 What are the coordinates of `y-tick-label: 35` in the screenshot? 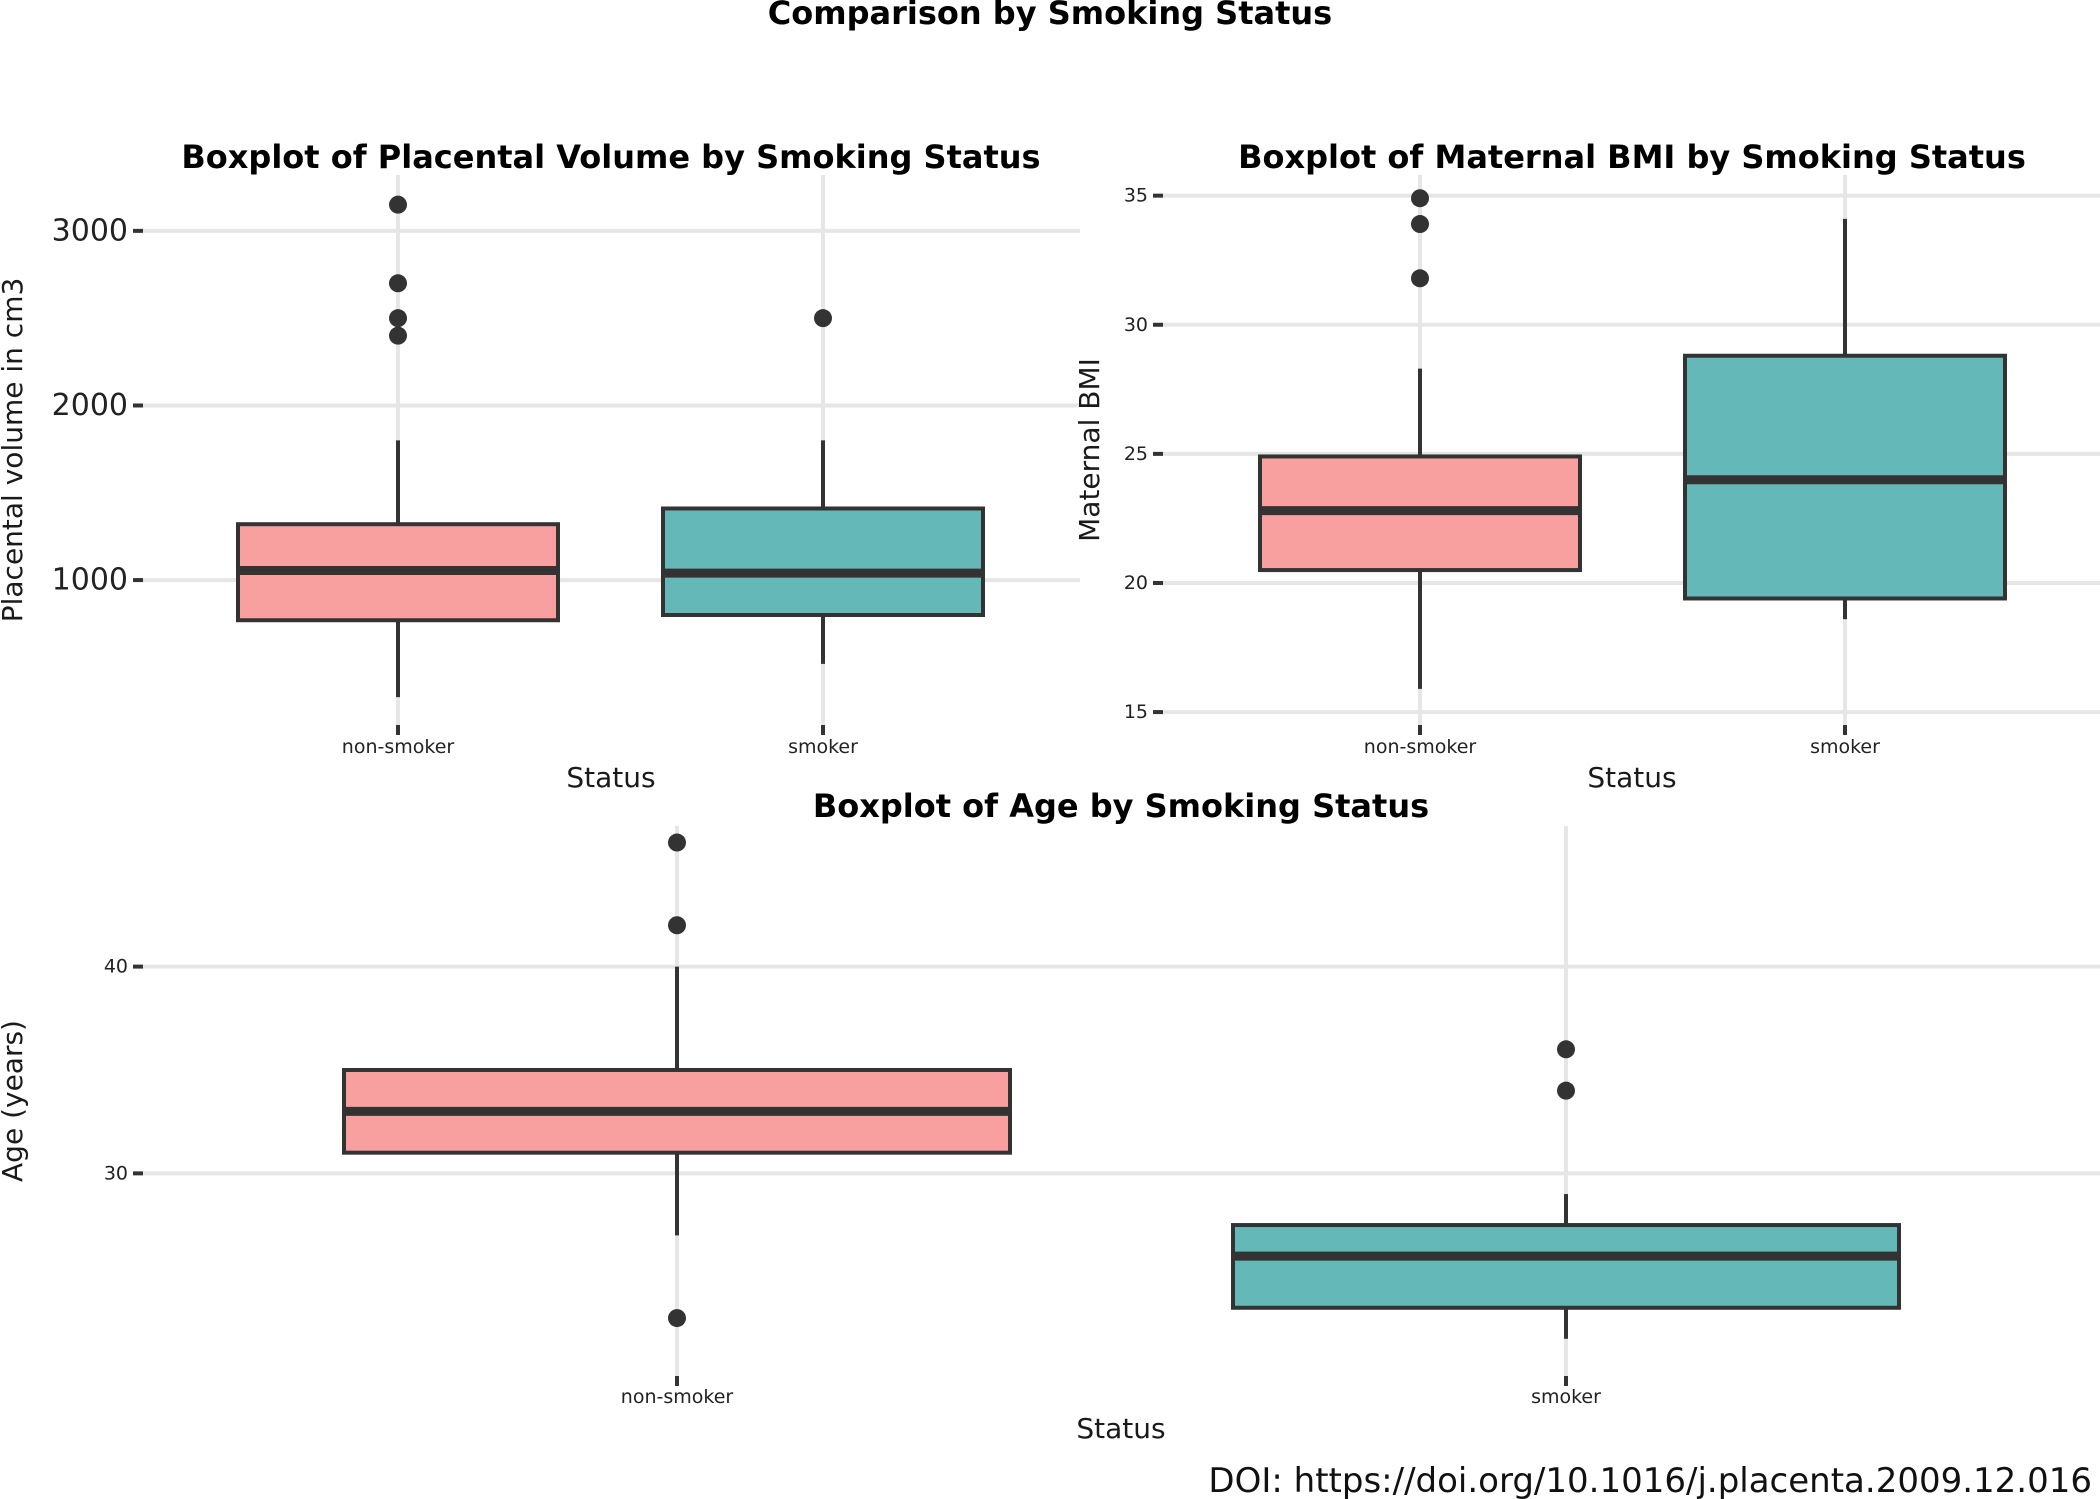 It's located at (1136, 196).